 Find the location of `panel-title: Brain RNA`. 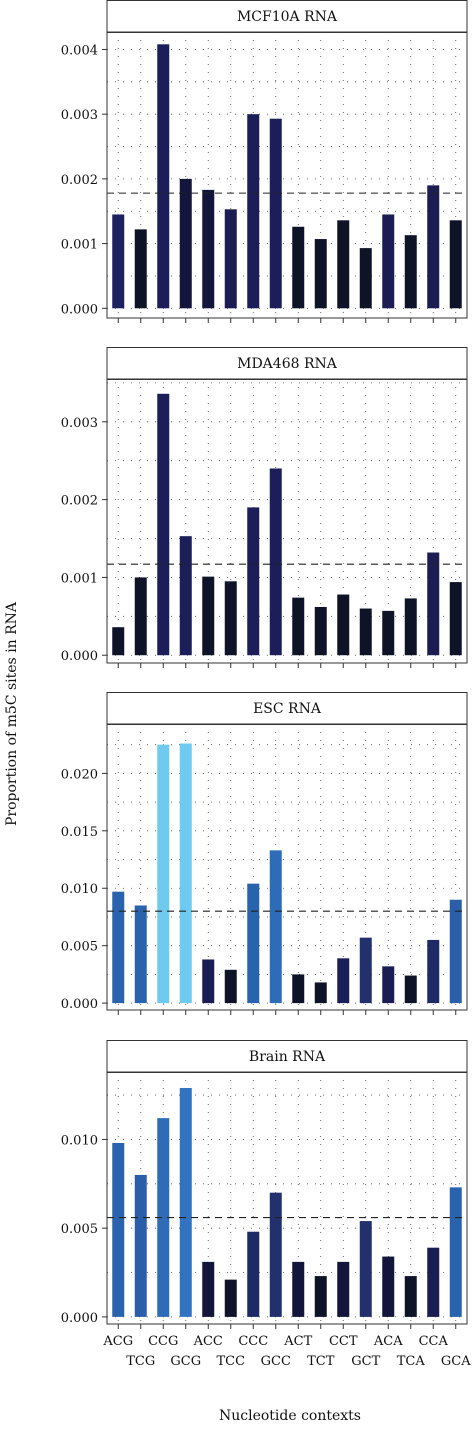

panel-title: Brain RNA is located at coordinates (287, 1057).